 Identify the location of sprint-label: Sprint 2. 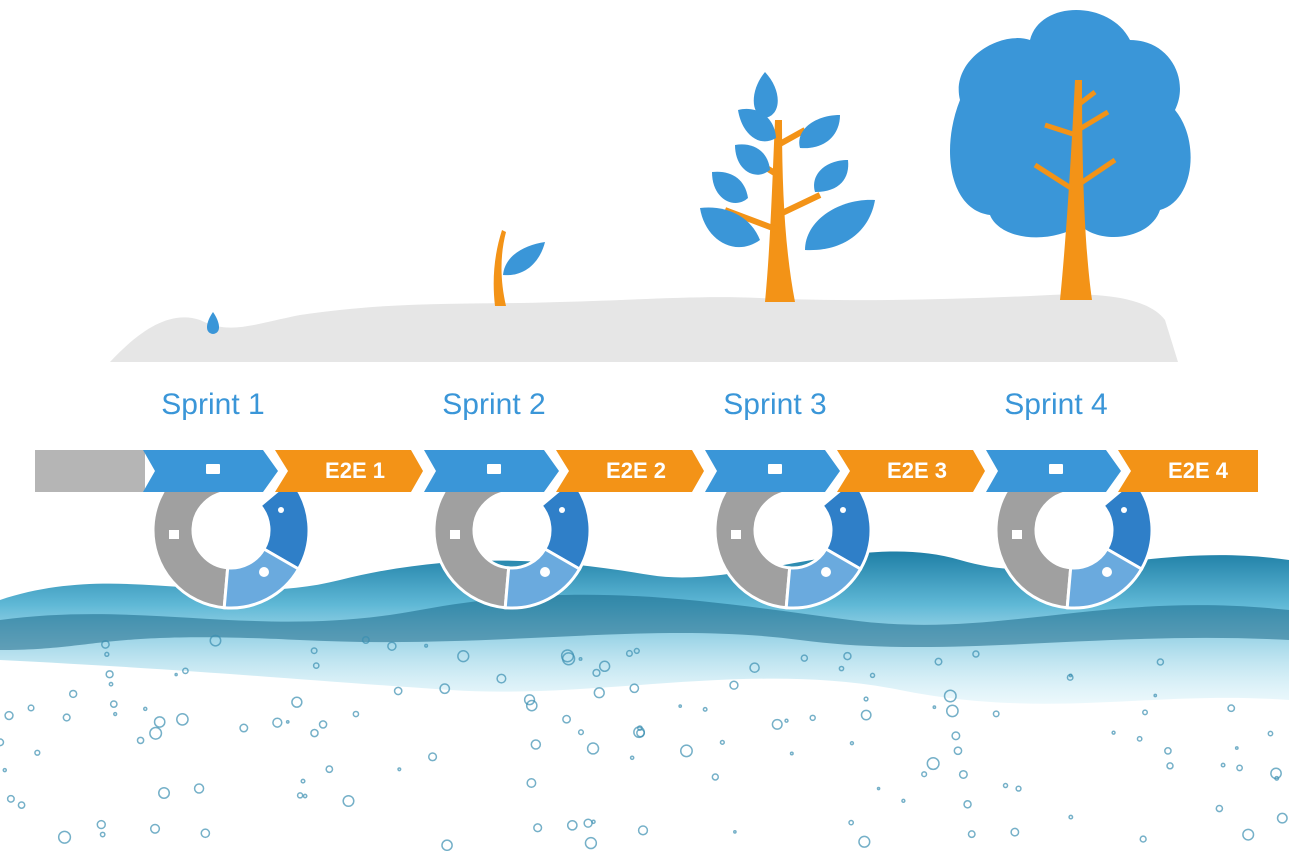
(493, 404).